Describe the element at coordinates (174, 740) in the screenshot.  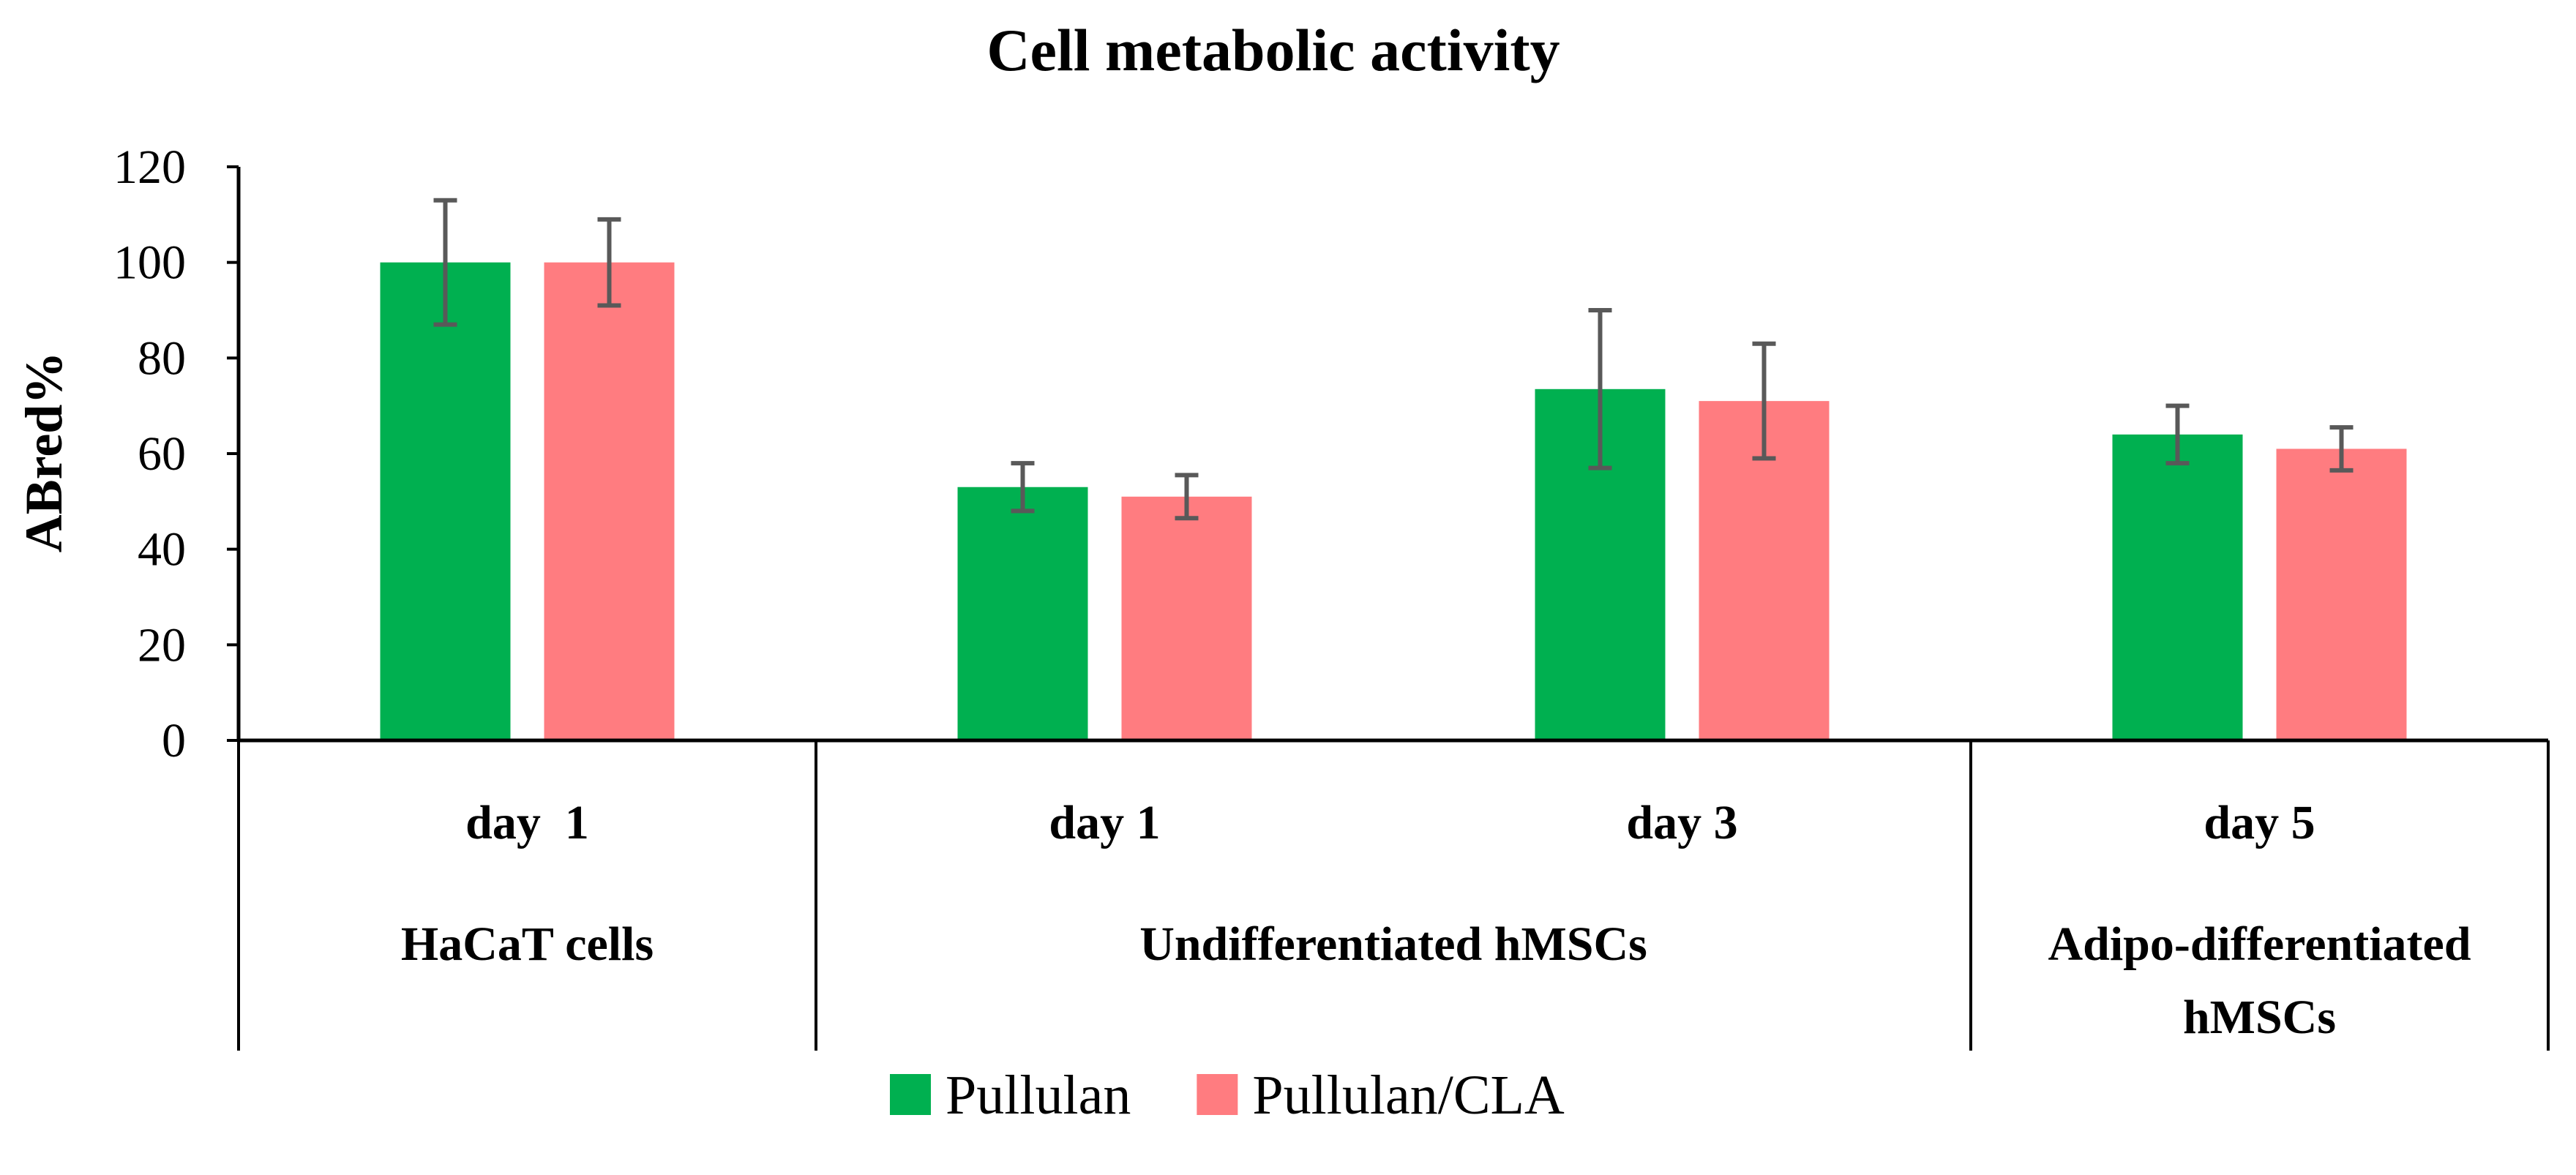
I see `y-tick-label: 0` at that location.